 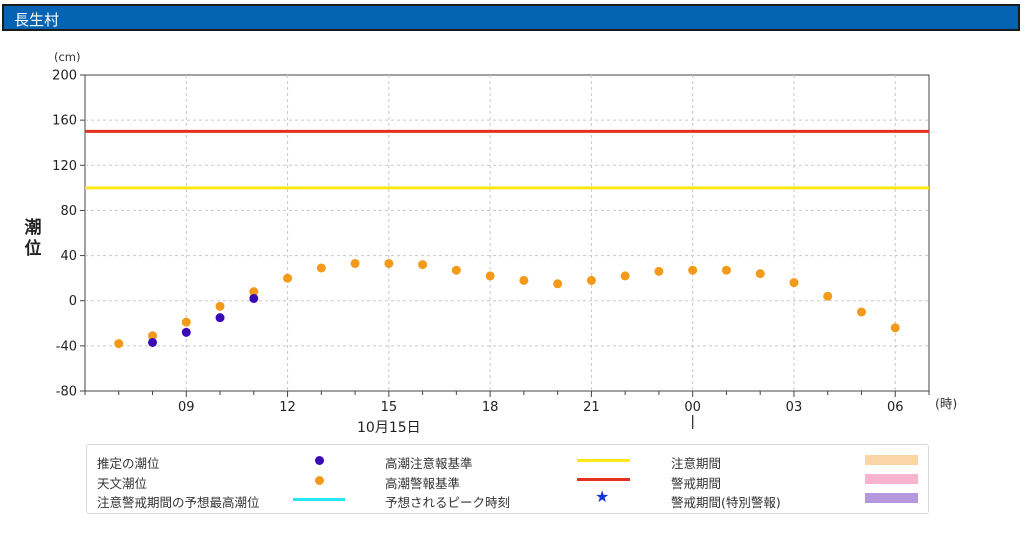 I want to click on y-tick-label: -40, so click(x=66, y=346).